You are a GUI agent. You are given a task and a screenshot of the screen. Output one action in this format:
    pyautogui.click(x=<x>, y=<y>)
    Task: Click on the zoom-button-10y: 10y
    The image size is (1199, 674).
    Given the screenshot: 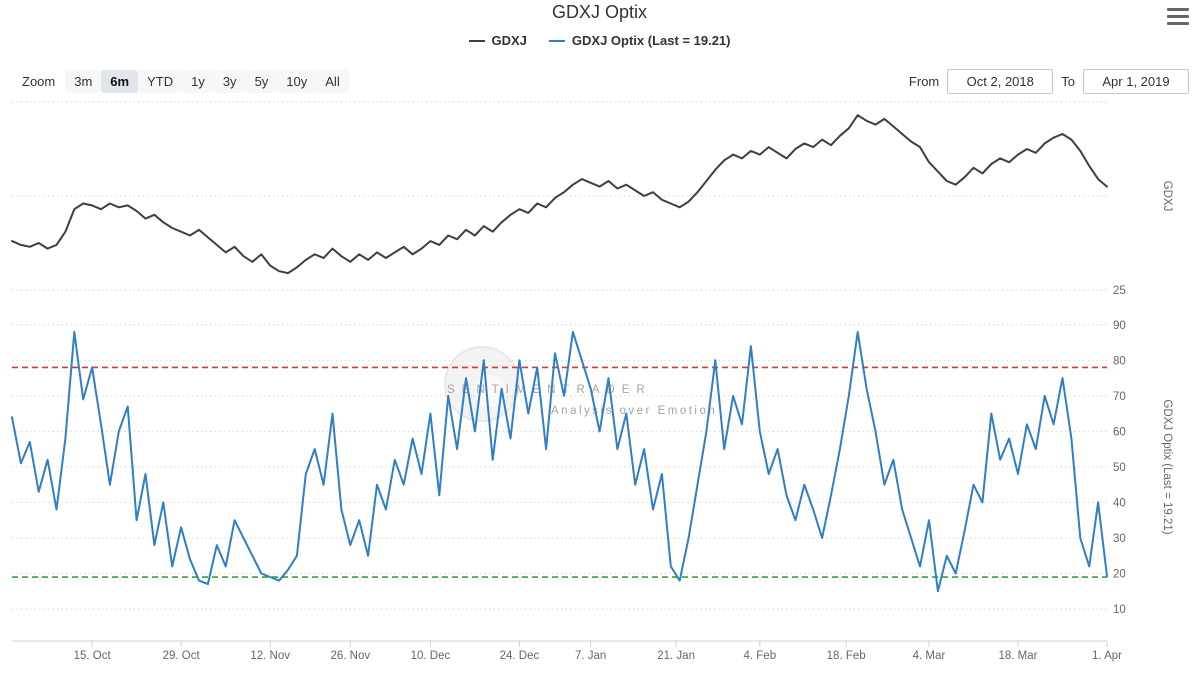 What is the action you would take?
    pyautogui.click(x=297, y=81)
    